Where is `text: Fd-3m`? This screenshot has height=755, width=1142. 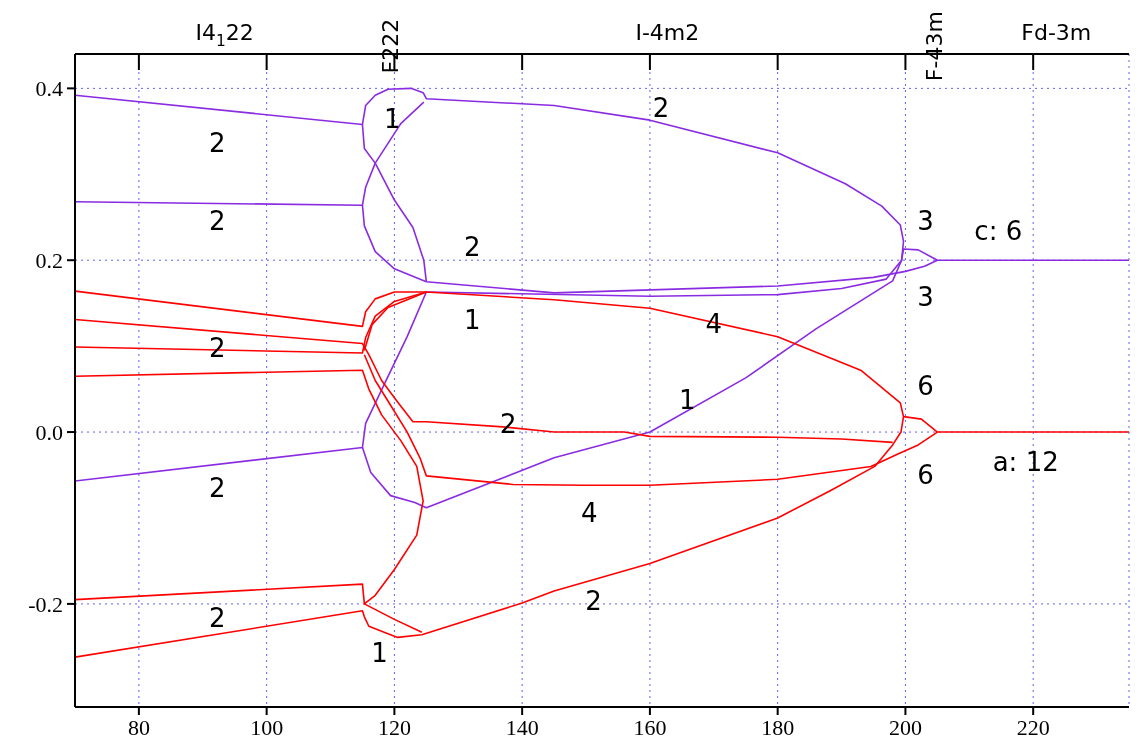 text: Fd-3m is located at coordinates (1056, 32).